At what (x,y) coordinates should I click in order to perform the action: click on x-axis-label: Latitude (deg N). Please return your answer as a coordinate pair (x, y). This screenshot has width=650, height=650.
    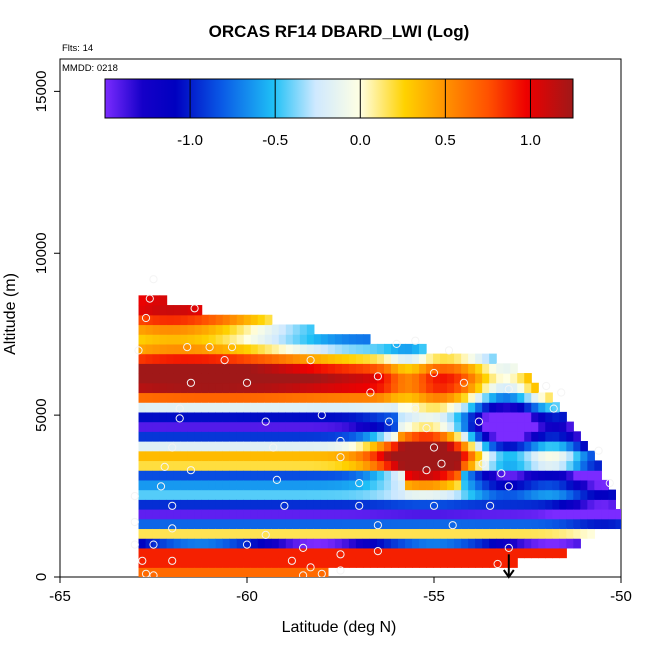
    Looking at the image, I should click on (339, 627).